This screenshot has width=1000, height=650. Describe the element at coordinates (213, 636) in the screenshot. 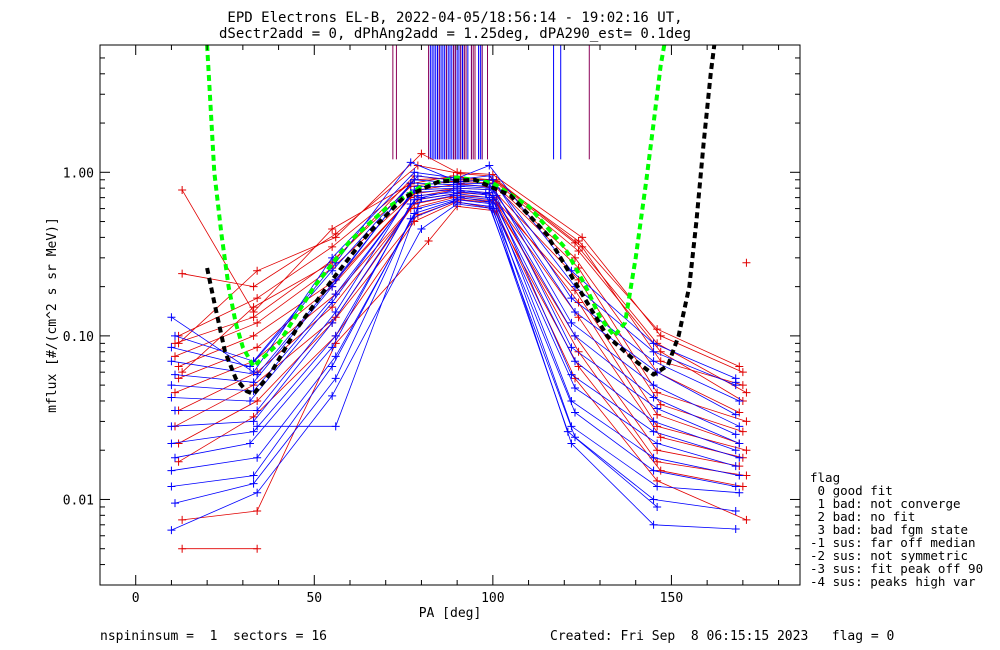

I see `footer-left: nspininsum = 1 sectors = 16` at that location.